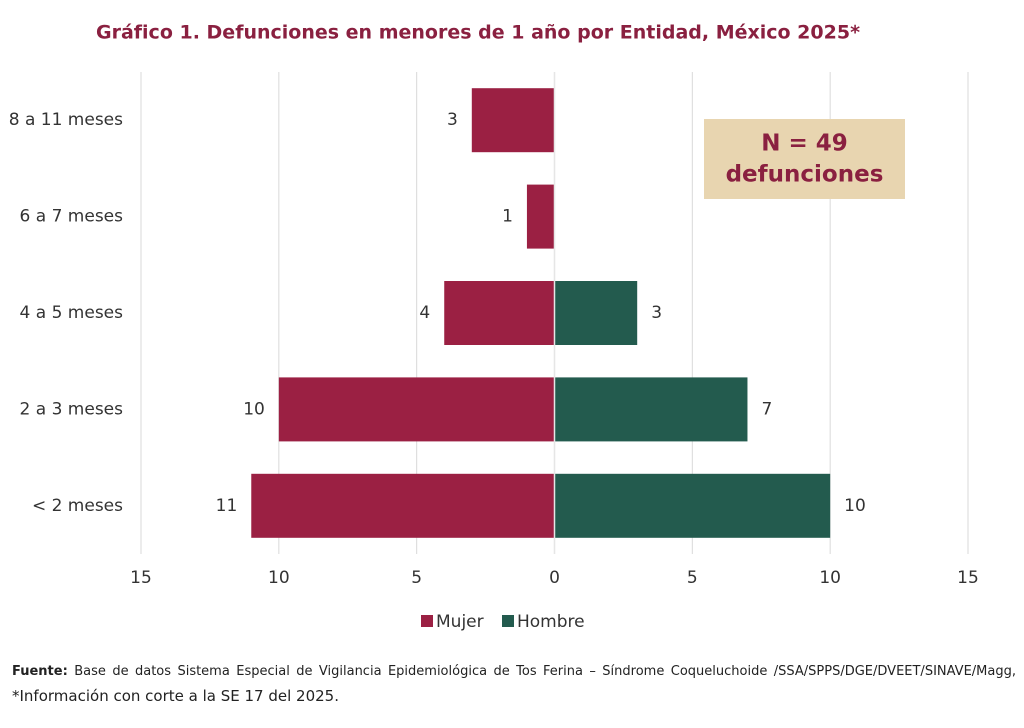 This screenshot has height=728, width=1024. I want to click on data-label: 1, so click(507, 217).